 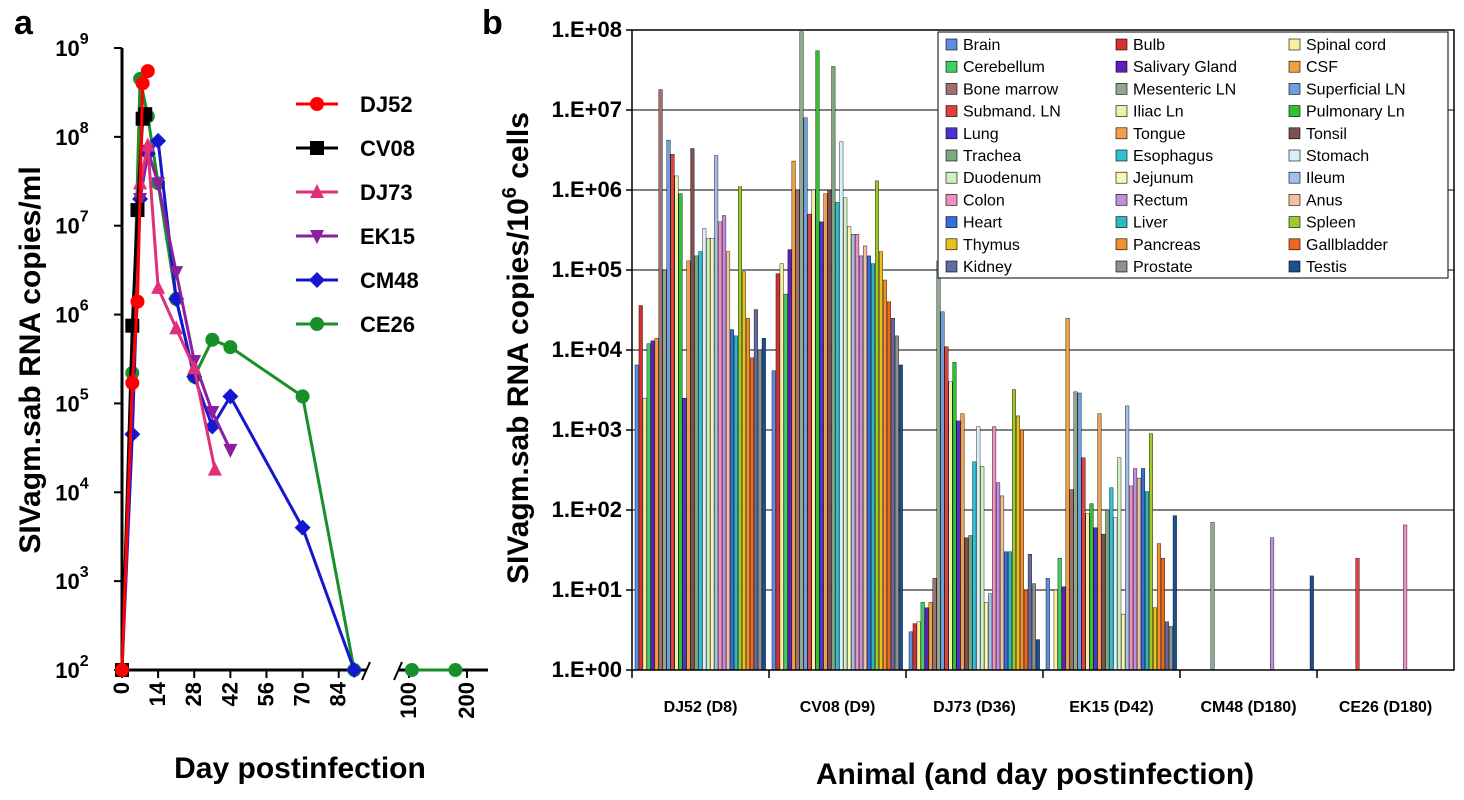 What do you see at coordinates (743, 471) in the screenshot?
I see `bar-thymus-dj52-d8` at bounding box center [743, 471].